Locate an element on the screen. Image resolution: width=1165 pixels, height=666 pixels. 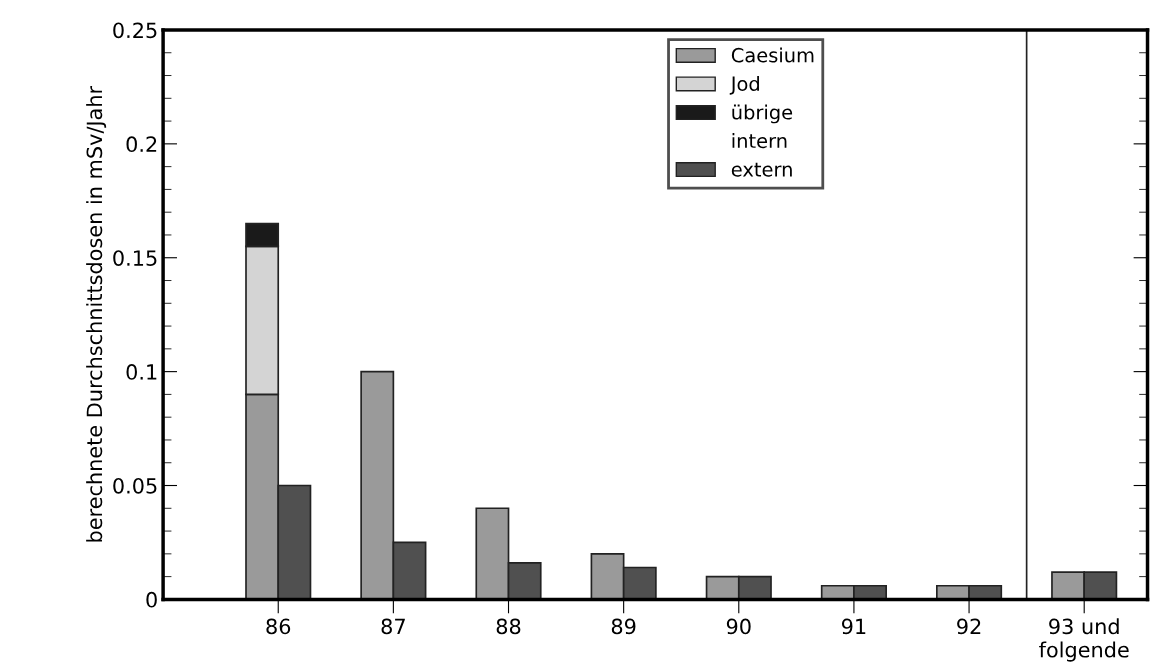
y-tick-label: 0.2 is located at coordinates (141, 144).